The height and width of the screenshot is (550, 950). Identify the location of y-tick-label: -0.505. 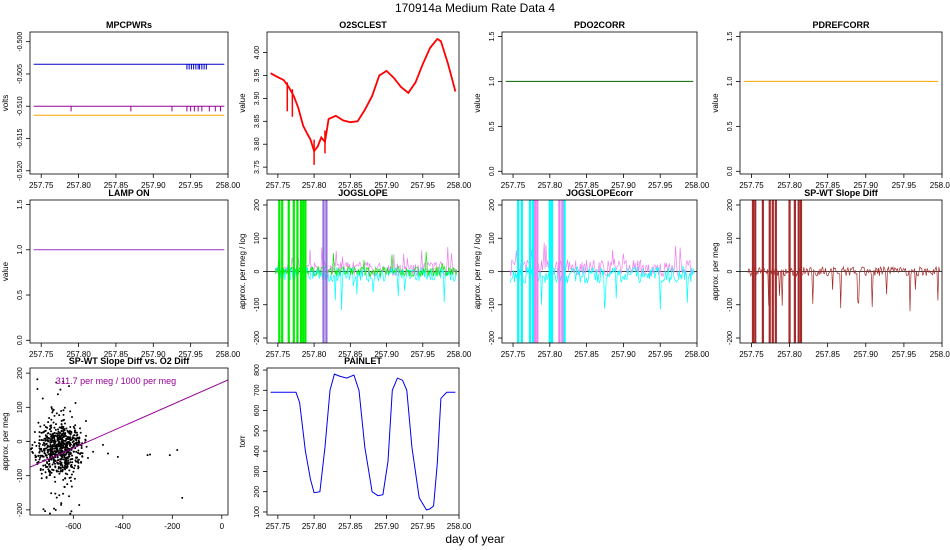
(20, 74).